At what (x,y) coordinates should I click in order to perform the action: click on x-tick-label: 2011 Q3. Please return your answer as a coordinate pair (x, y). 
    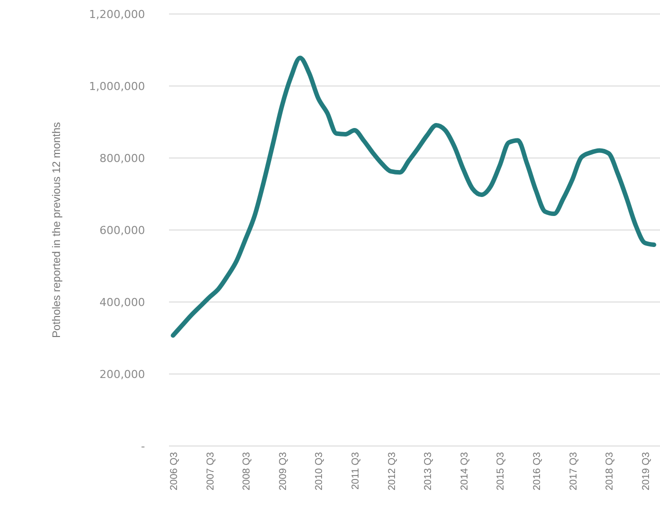
    Looking at the image, I should click on (356, 471).